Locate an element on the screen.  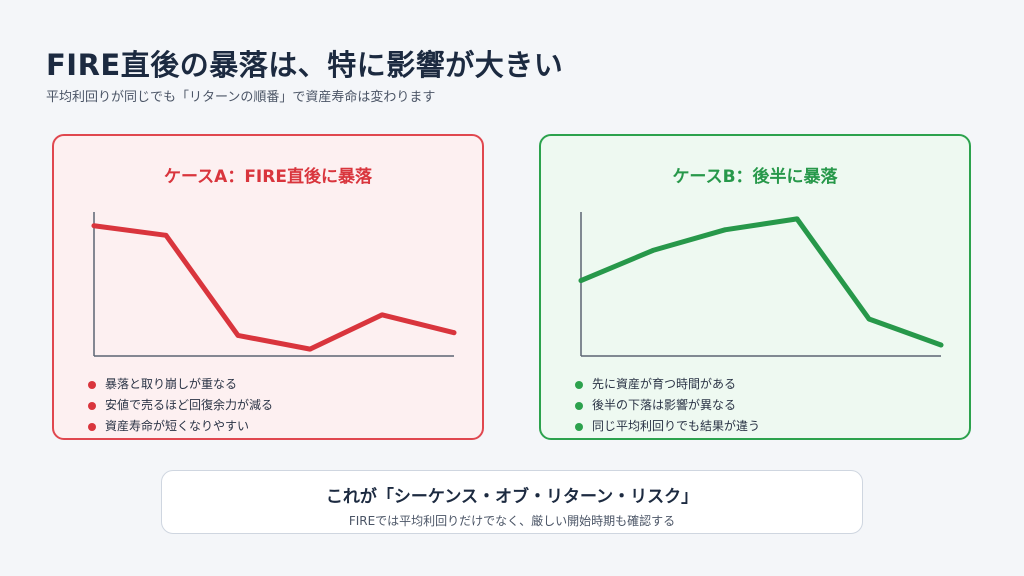
case-b-title: ケースB：後半に暴落 is located at coordinates (755, 177).